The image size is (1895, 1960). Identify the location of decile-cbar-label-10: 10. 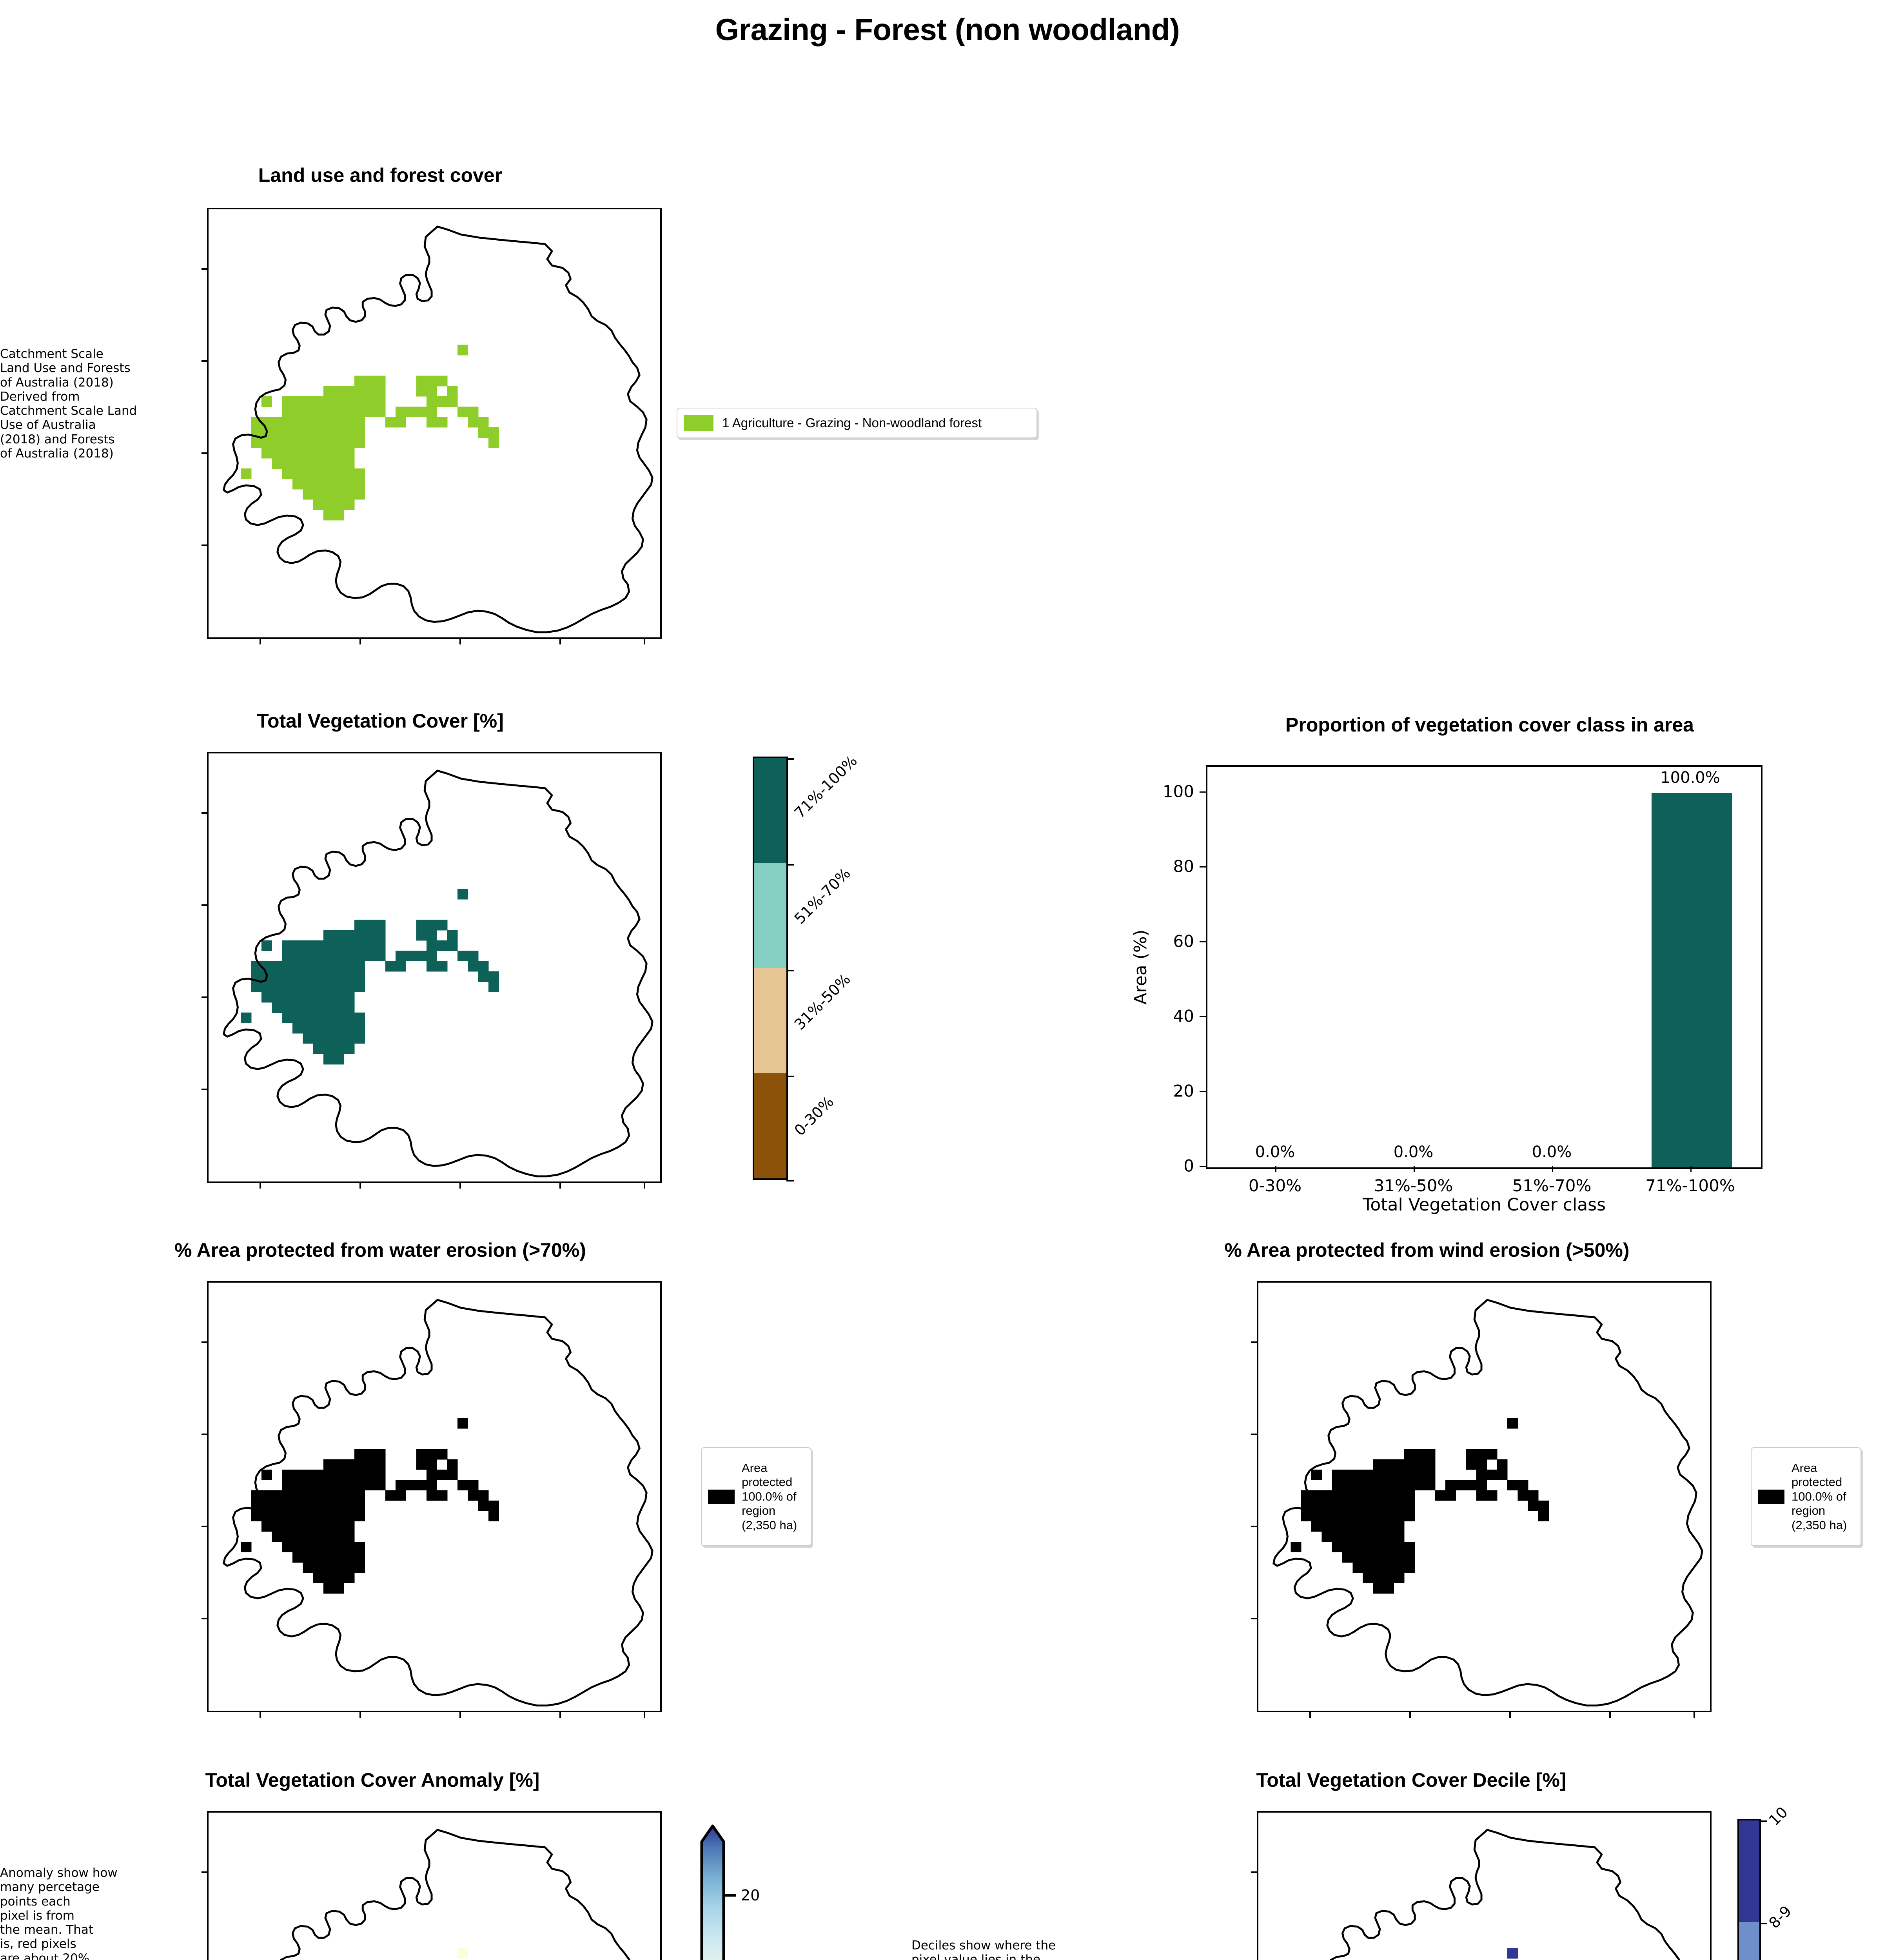
(1778, 1816).